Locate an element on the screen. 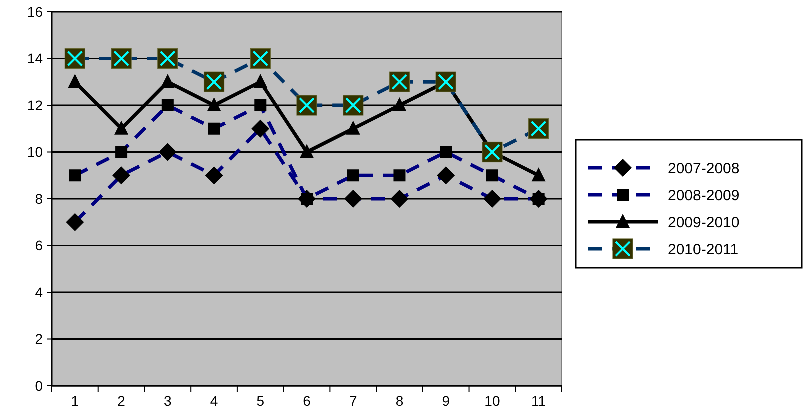 The image size is (806, 410). y-tick-label: 2 is located at coordinates (39, 339).